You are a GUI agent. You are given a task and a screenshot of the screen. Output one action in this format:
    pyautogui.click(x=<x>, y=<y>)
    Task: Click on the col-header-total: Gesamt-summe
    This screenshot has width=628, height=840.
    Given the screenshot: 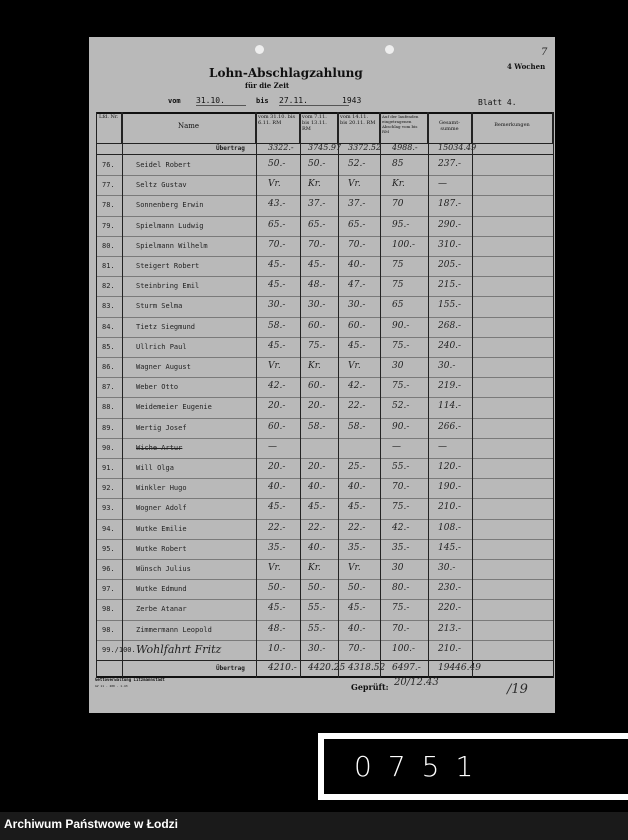 What is the action you would take?
    pyautogui.click(x=450, y=127)
    